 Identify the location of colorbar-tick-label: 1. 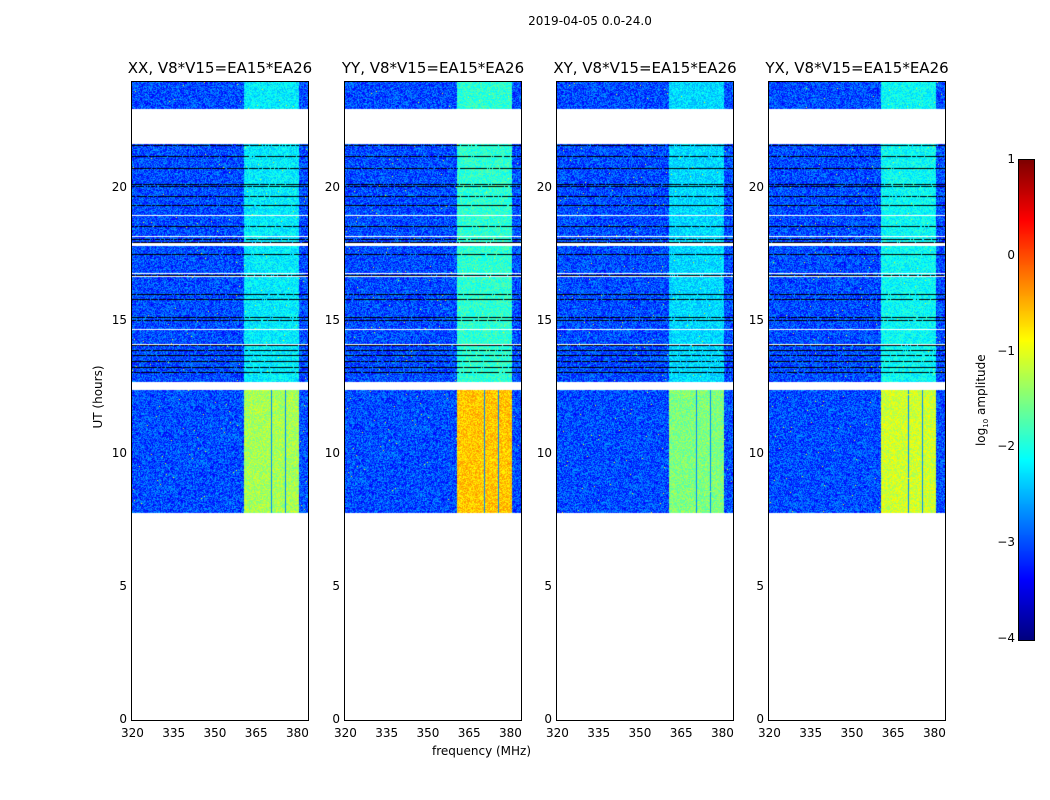
(1011, 159).